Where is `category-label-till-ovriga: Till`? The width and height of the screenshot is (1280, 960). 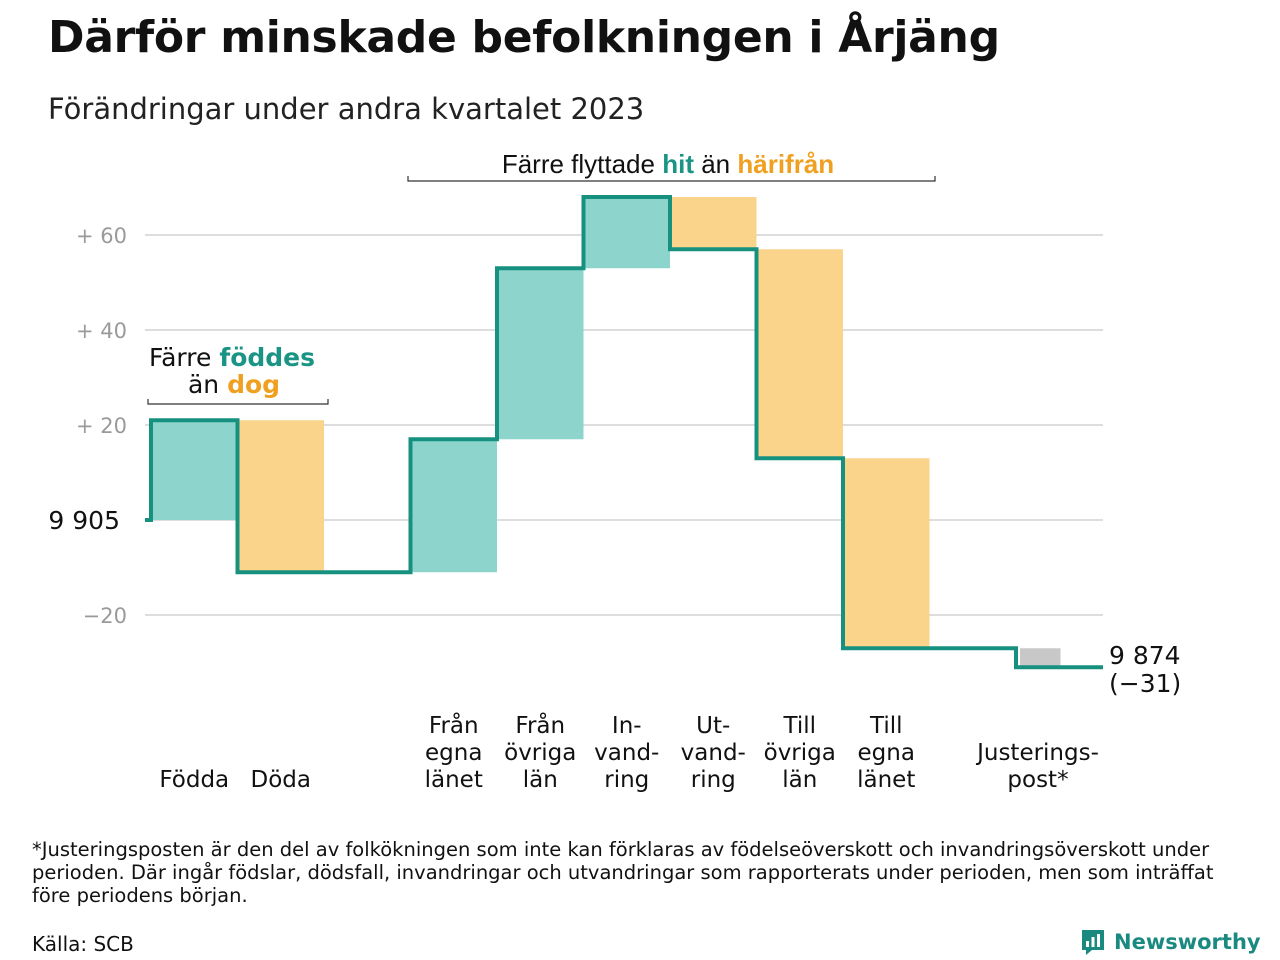
category-label-till-ovriga: Till is located at coordinates (799, 726).